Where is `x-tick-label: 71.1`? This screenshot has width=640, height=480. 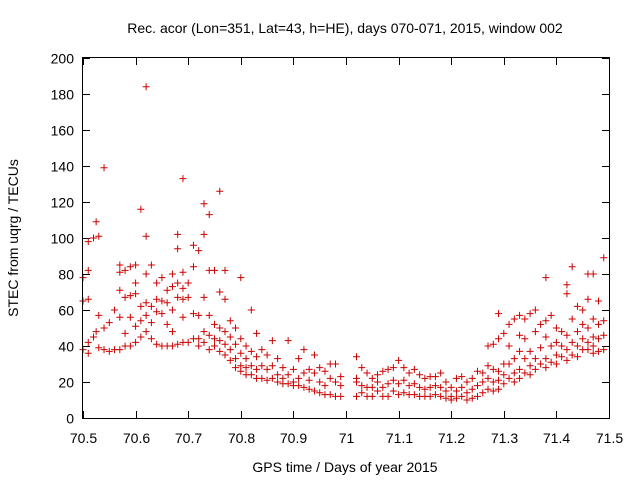
x-tick-label: 71.1 is located at coordinates (399, 438).